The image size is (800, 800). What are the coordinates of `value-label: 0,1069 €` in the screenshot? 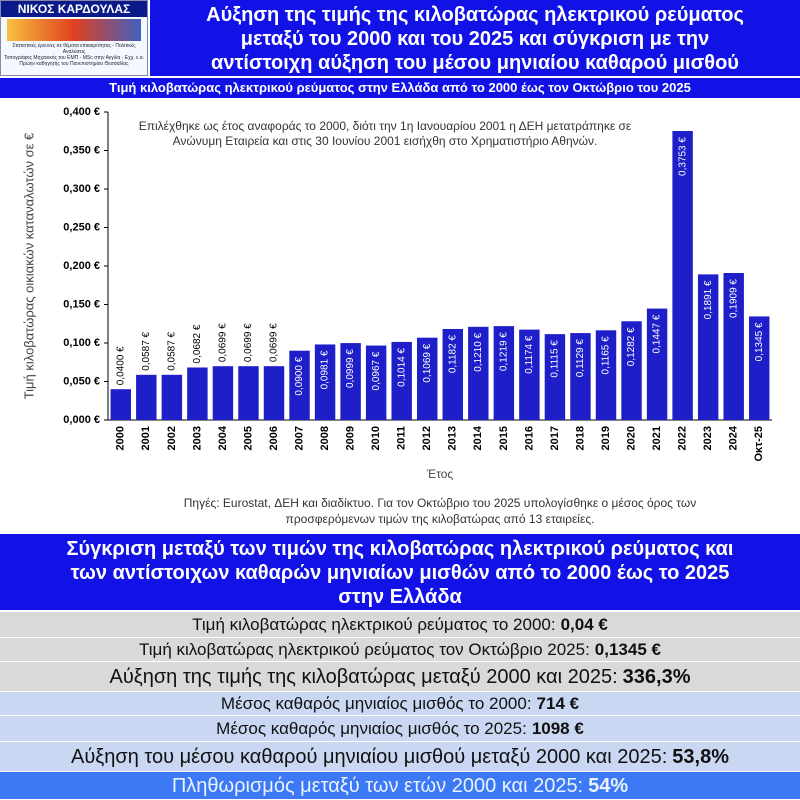 It's located at (427, 362).